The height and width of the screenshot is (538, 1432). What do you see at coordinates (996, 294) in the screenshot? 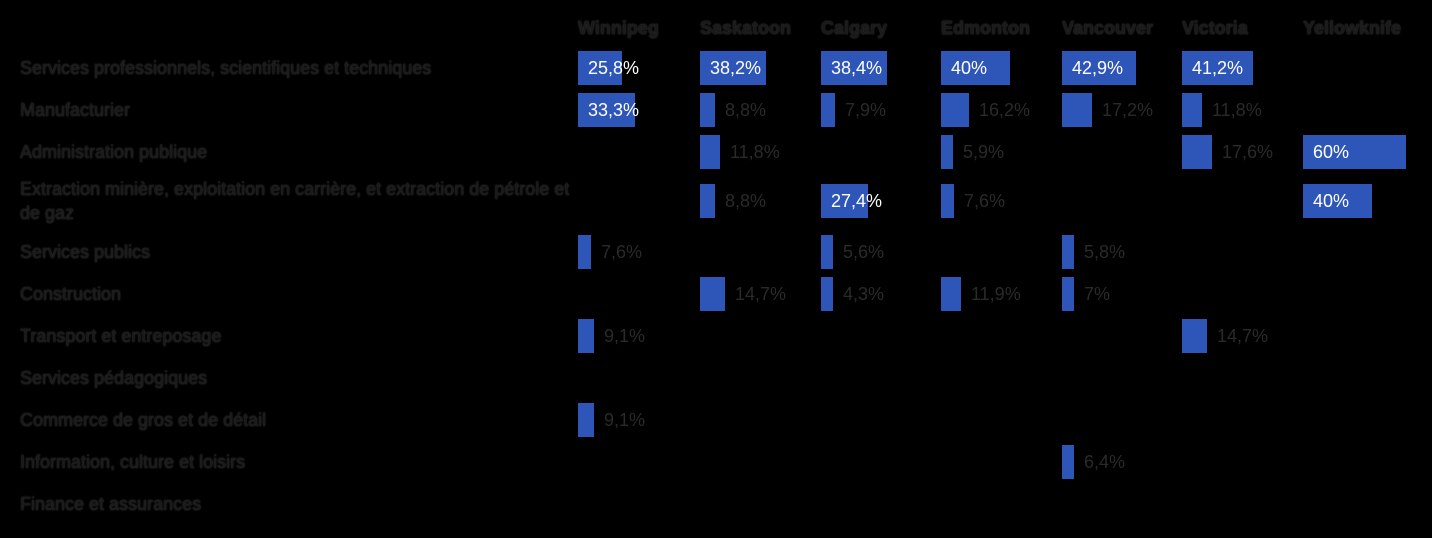
I see `data-label: 11,9%` at bounding box center [996, 294].